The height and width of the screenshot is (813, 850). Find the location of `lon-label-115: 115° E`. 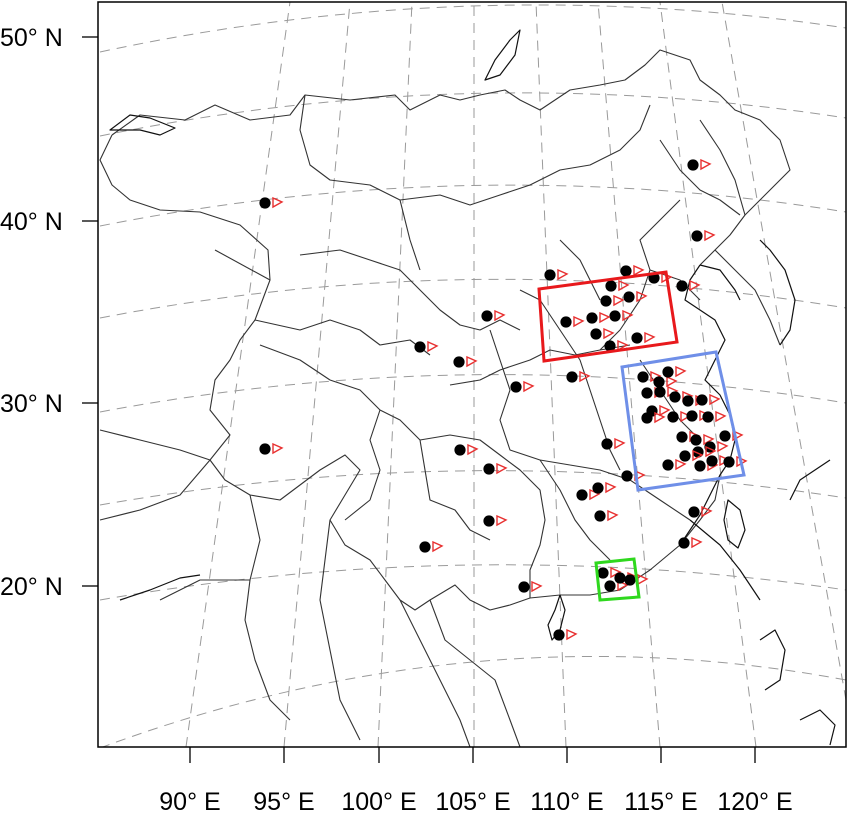

lon-label-115: 115° E is located at coordinates (660, 800).